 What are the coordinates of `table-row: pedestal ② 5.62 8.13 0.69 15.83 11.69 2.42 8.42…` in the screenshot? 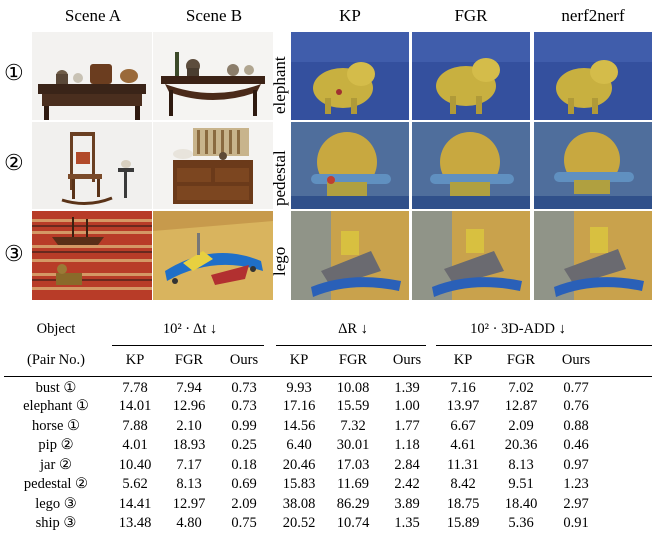 It's located at (303, 485).